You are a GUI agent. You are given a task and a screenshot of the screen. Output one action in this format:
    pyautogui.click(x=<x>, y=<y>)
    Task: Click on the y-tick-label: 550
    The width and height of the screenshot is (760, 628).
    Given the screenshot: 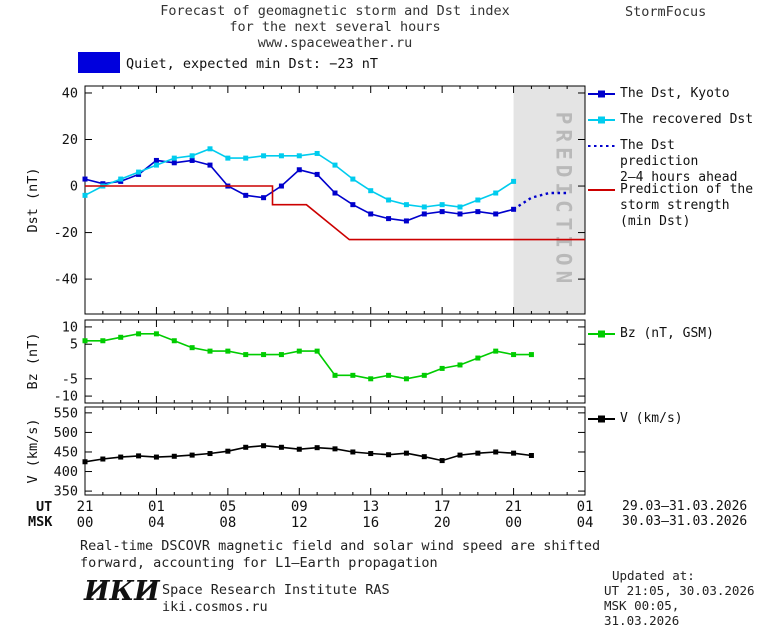 What is the action you would take?
    pyautogui.click(x=66, y=413)
    